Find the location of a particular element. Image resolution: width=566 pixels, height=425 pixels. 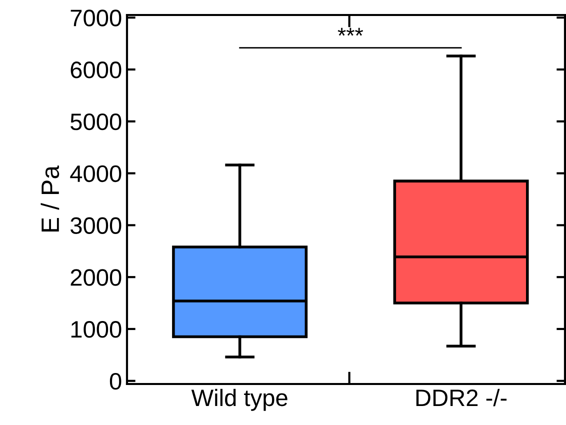

y-tick-label: 2000 is located at coordinates (96, 277).